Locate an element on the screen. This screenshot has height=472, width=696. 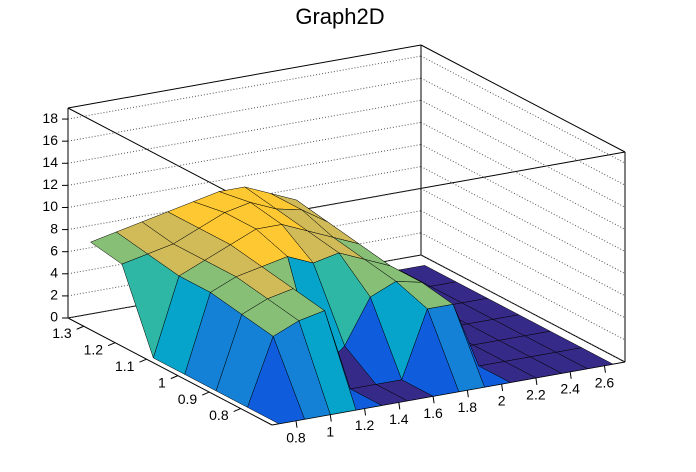
z-tick-label: 0 is located at coordinates (54, 317).